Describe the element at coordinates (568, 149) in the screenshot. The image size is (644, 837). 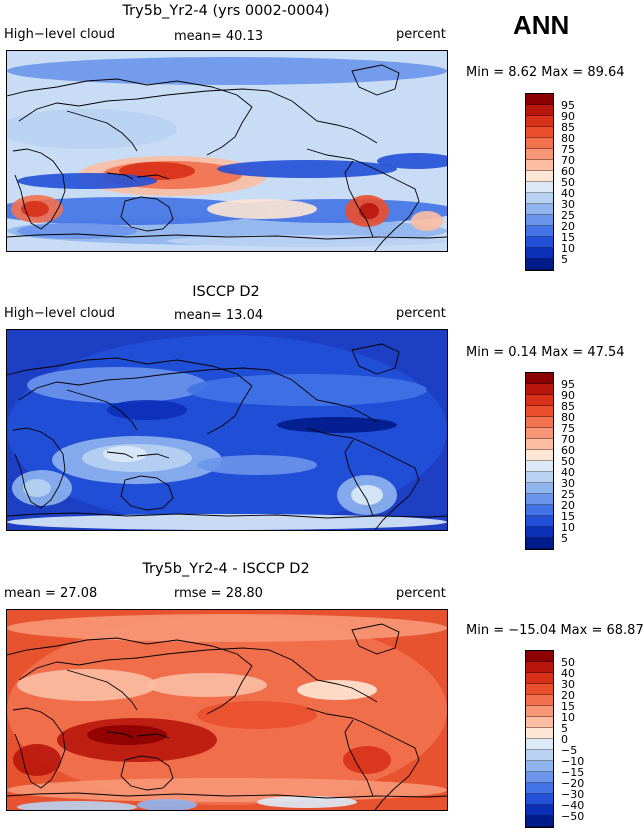
I see `colorbar-tick-label: 75` at that location.